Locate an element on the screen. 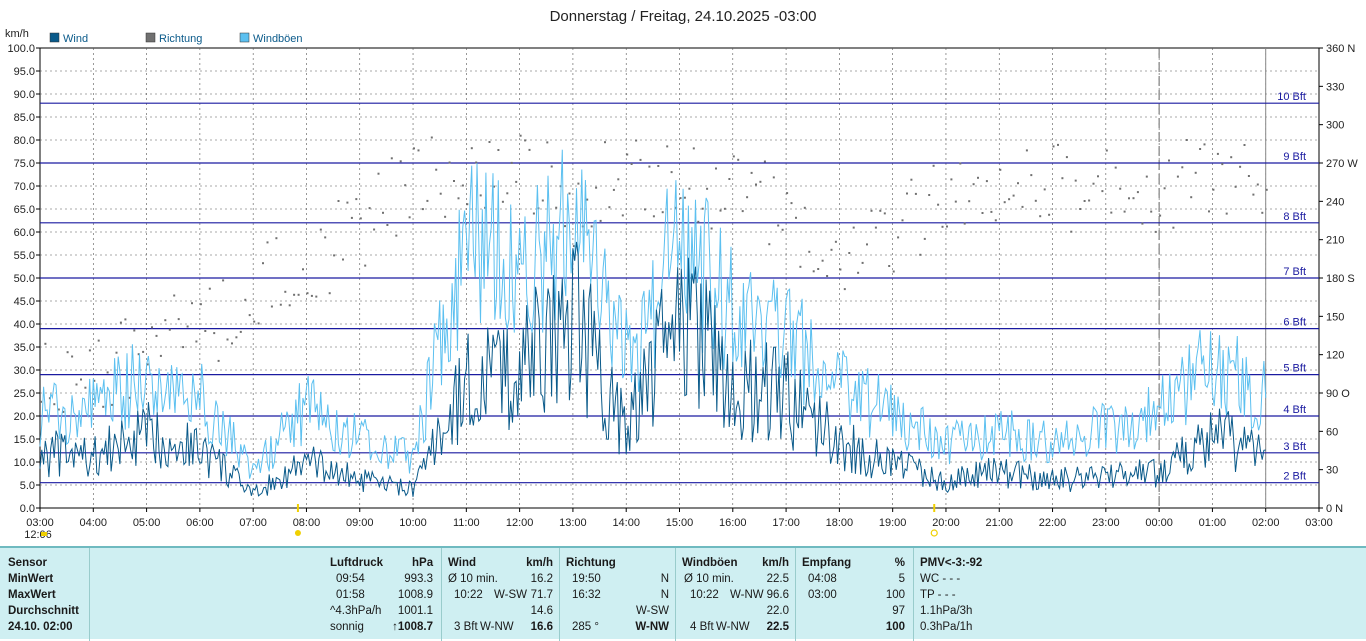 The width and height of the screenshot is (1366, 641). wind-current-bft: 3 Bft is located at coordinates (466, 627).